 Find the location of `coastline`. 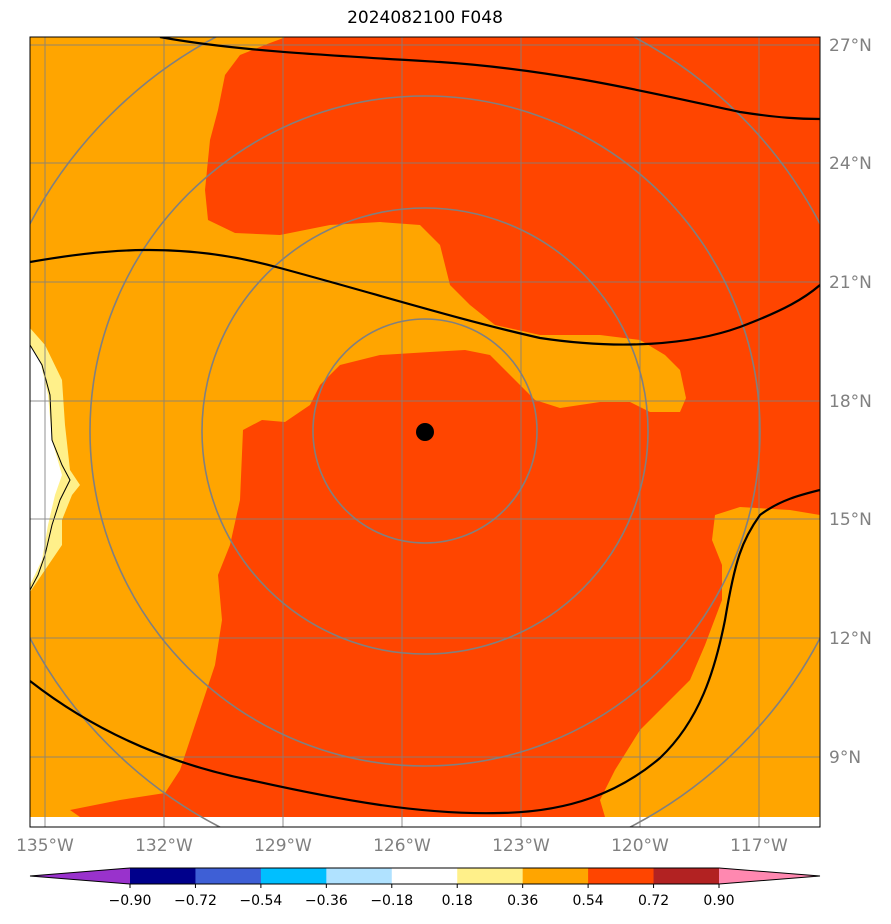

coastline is located at coordinates (50, 467).